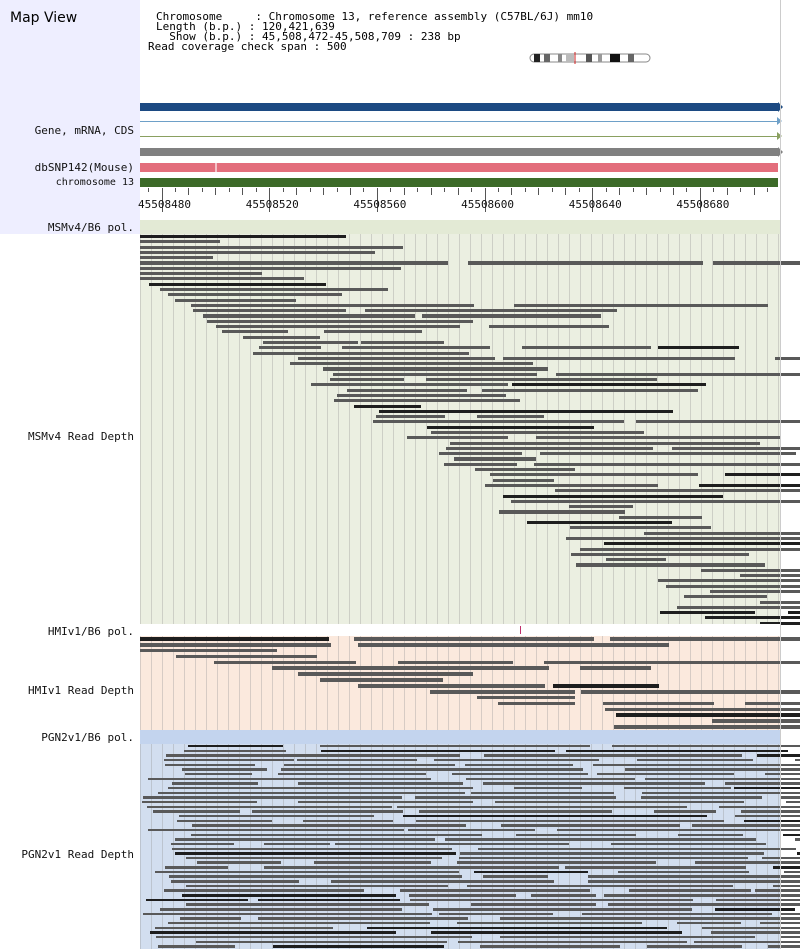  What do you see at coordinates (459, 107) in the screenshot?
I see `gene-track-bar` at bounding box center [459, 107].